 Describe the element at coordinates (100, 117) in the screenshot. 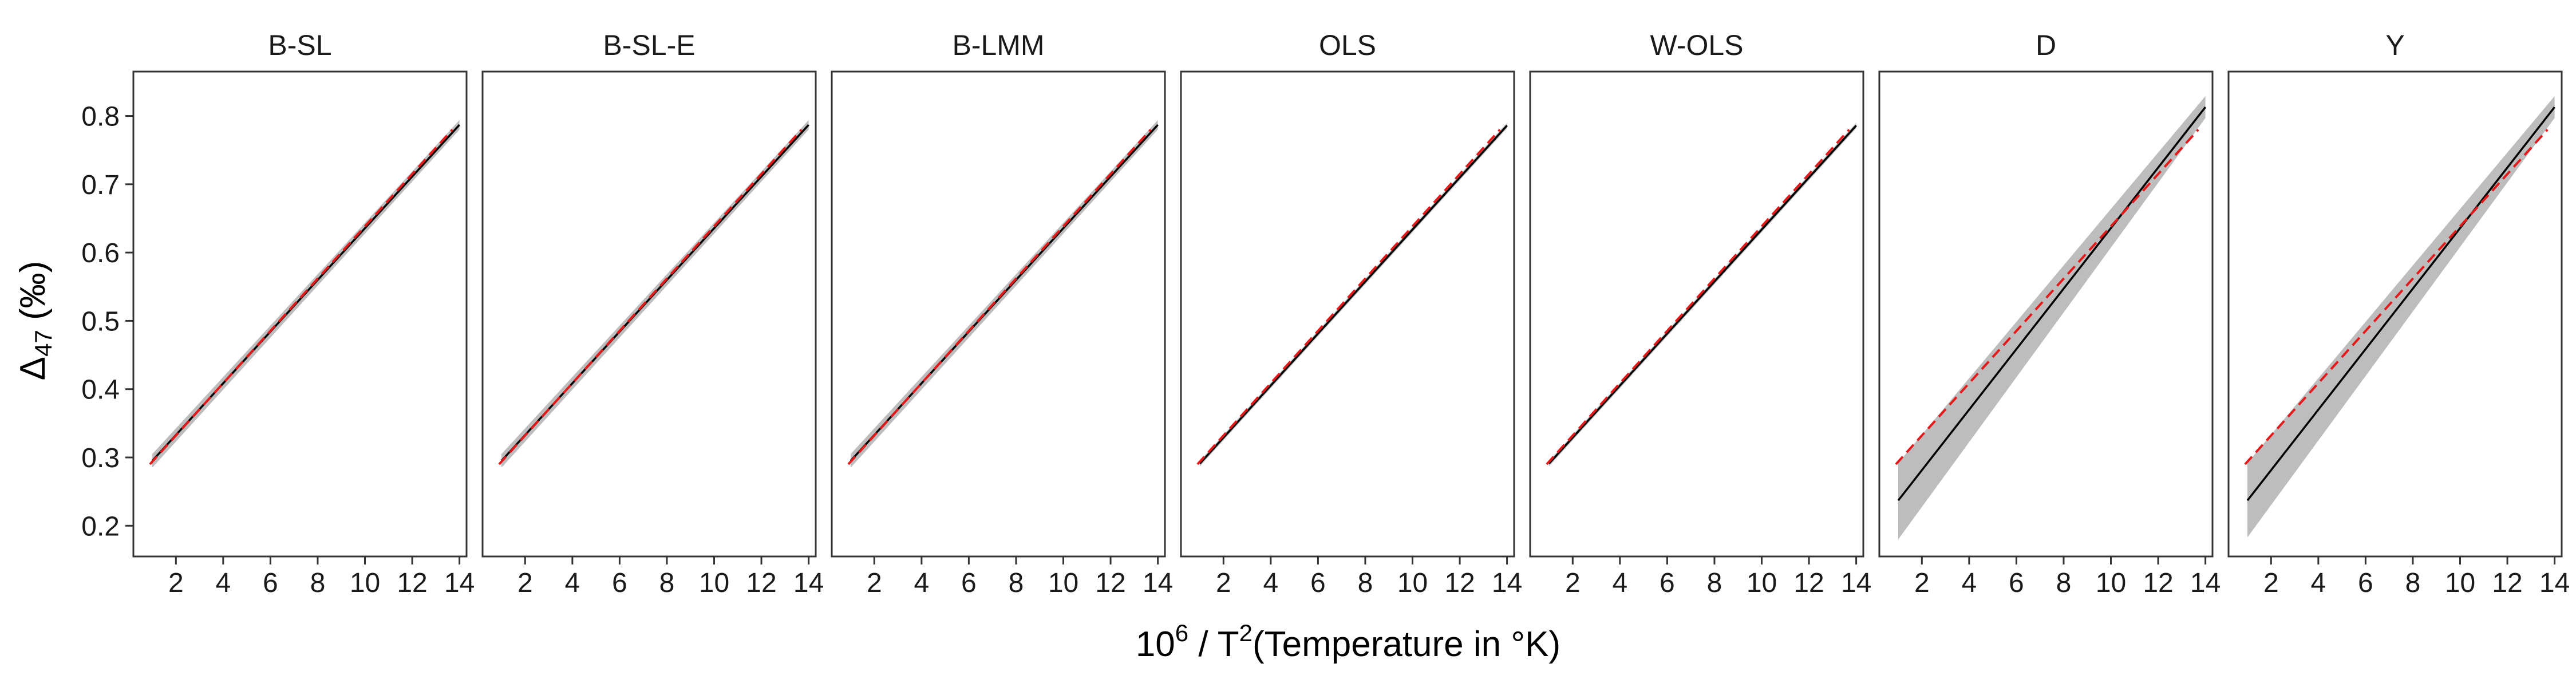

I see `y-tick-label: 0.8` at that location.